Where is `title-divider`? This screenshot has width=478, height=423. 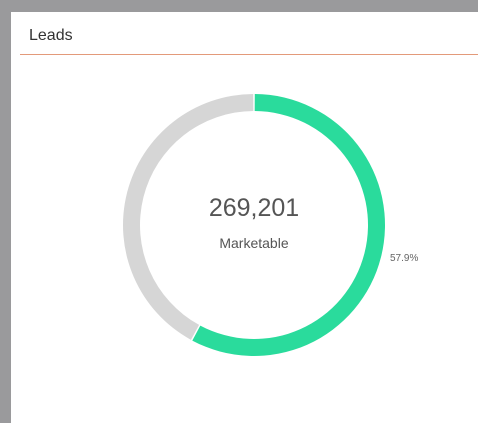 title-divider is located at coordinates (249, 54).